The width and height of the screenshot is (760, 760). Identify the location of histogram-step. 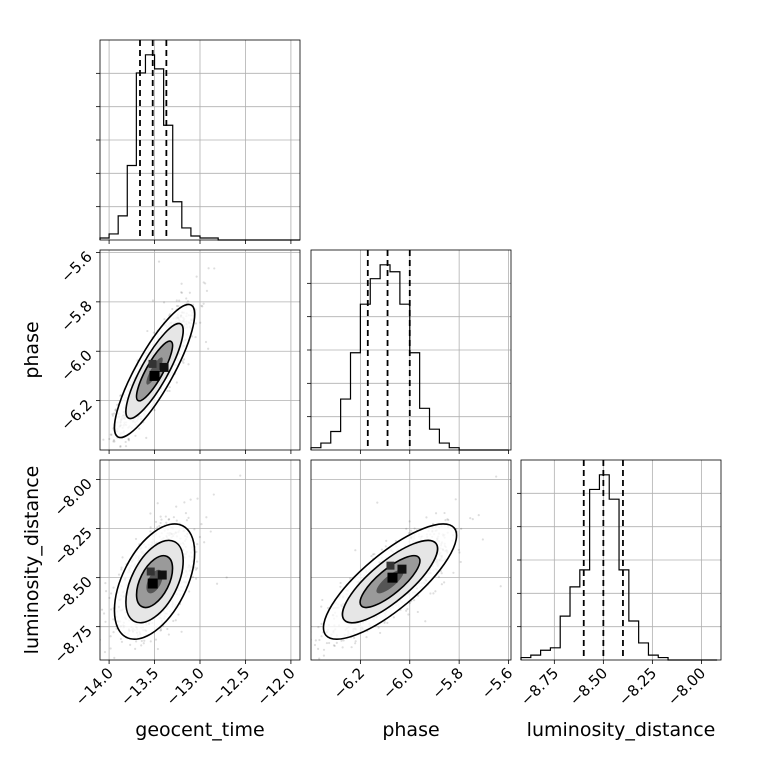
(619, 567).